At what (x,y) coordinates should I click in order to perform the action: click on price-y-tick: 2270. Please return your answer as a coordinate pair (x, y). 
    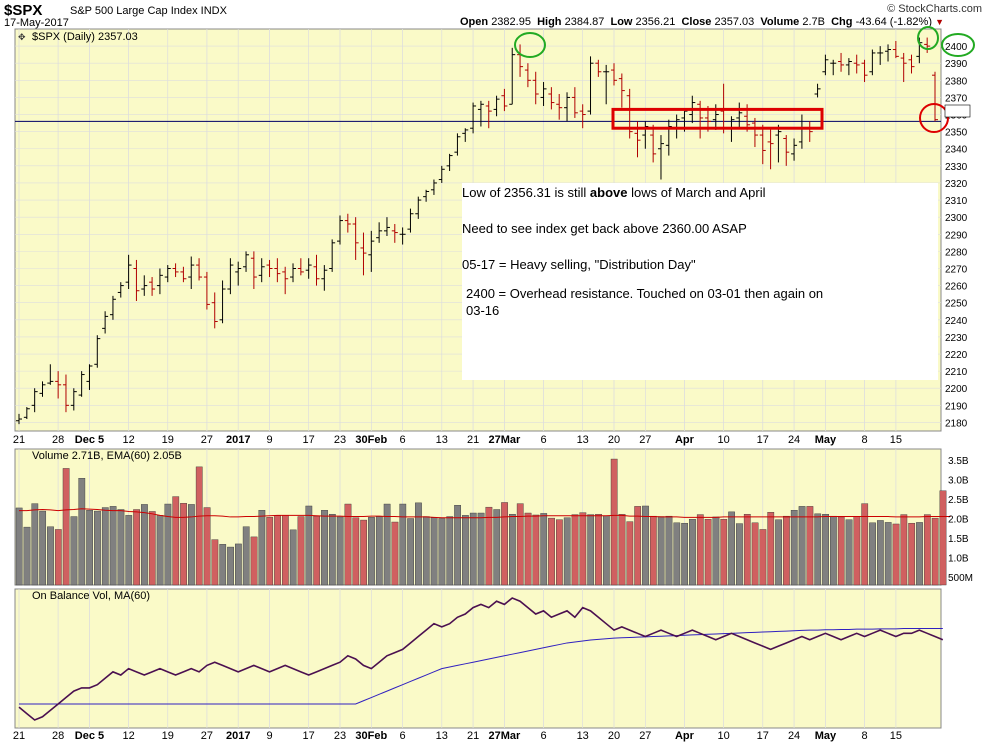
    Looking at the image, I should click on (956, 269).